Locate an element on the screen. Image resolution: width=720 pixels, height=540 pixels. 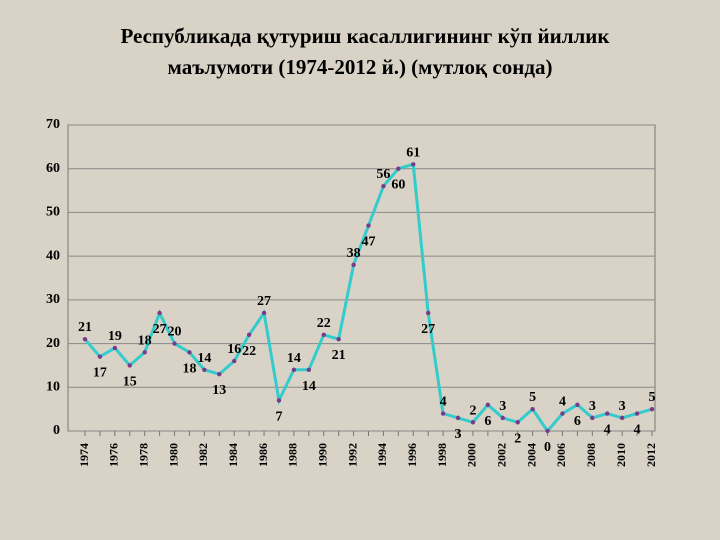
data-label: 13 is located at coordinates (219, 390).